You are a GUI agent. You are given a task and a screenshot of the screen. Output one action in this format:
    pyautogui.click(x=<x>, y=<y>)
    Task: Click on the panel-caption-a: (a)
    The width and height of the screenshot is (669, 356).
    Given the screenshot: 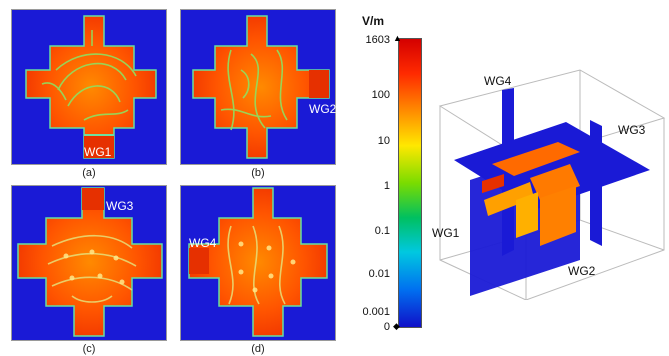 What is the action you would take?
    pyautogui.click(x=89, y=173)
    